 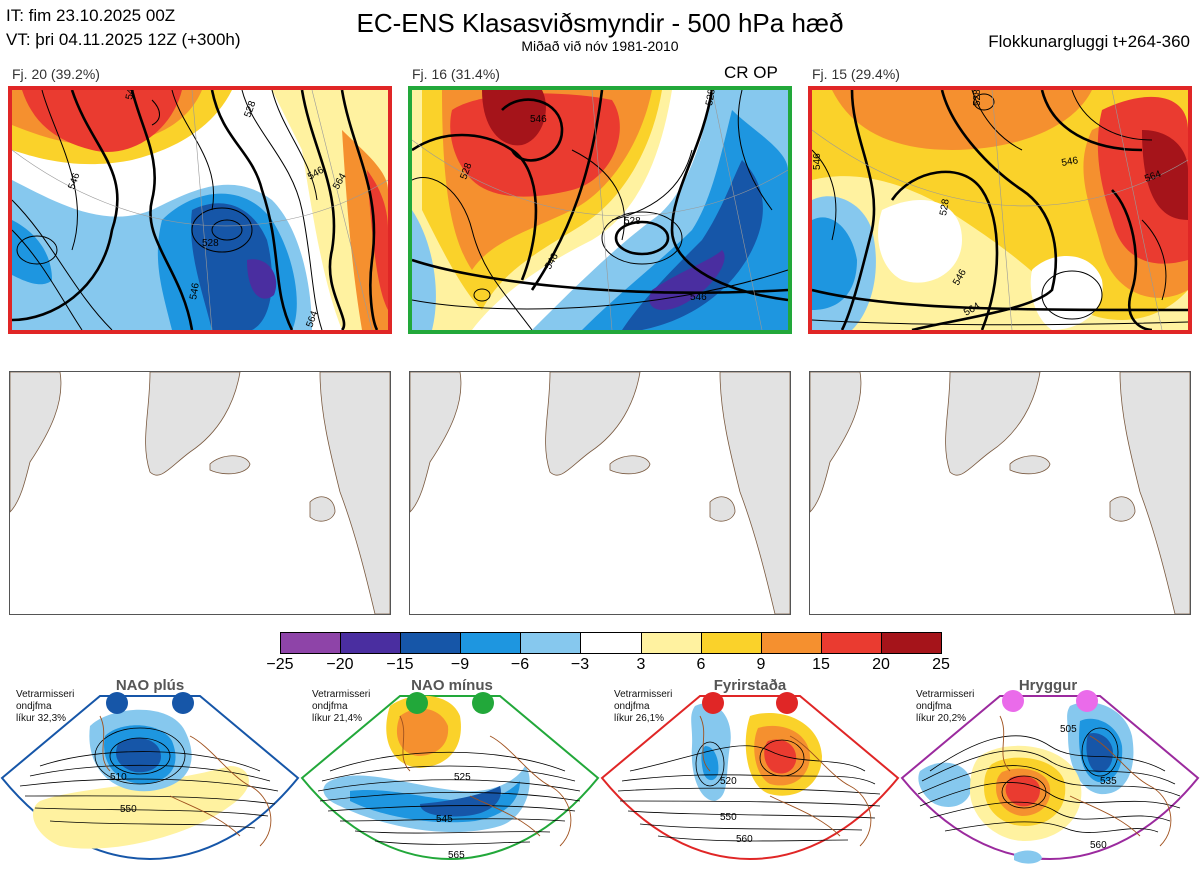 I want to click on colorbar-tick: −3, so click(x=580, y=664).